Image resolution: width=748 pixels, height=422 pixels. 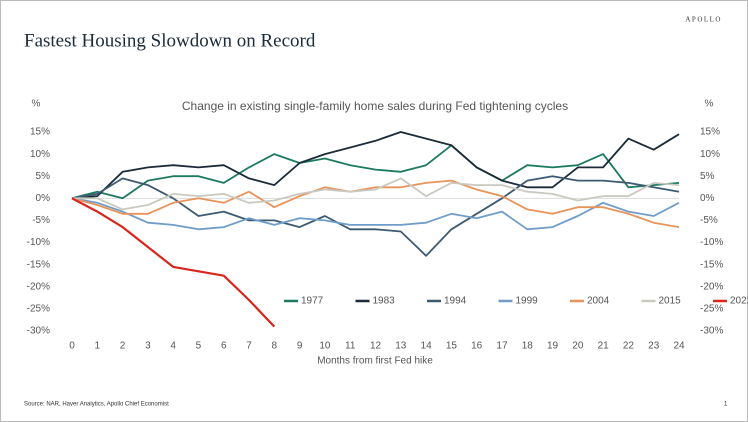 I want to click on y-tick-label-right: 5%, so click(x=707, y=176).